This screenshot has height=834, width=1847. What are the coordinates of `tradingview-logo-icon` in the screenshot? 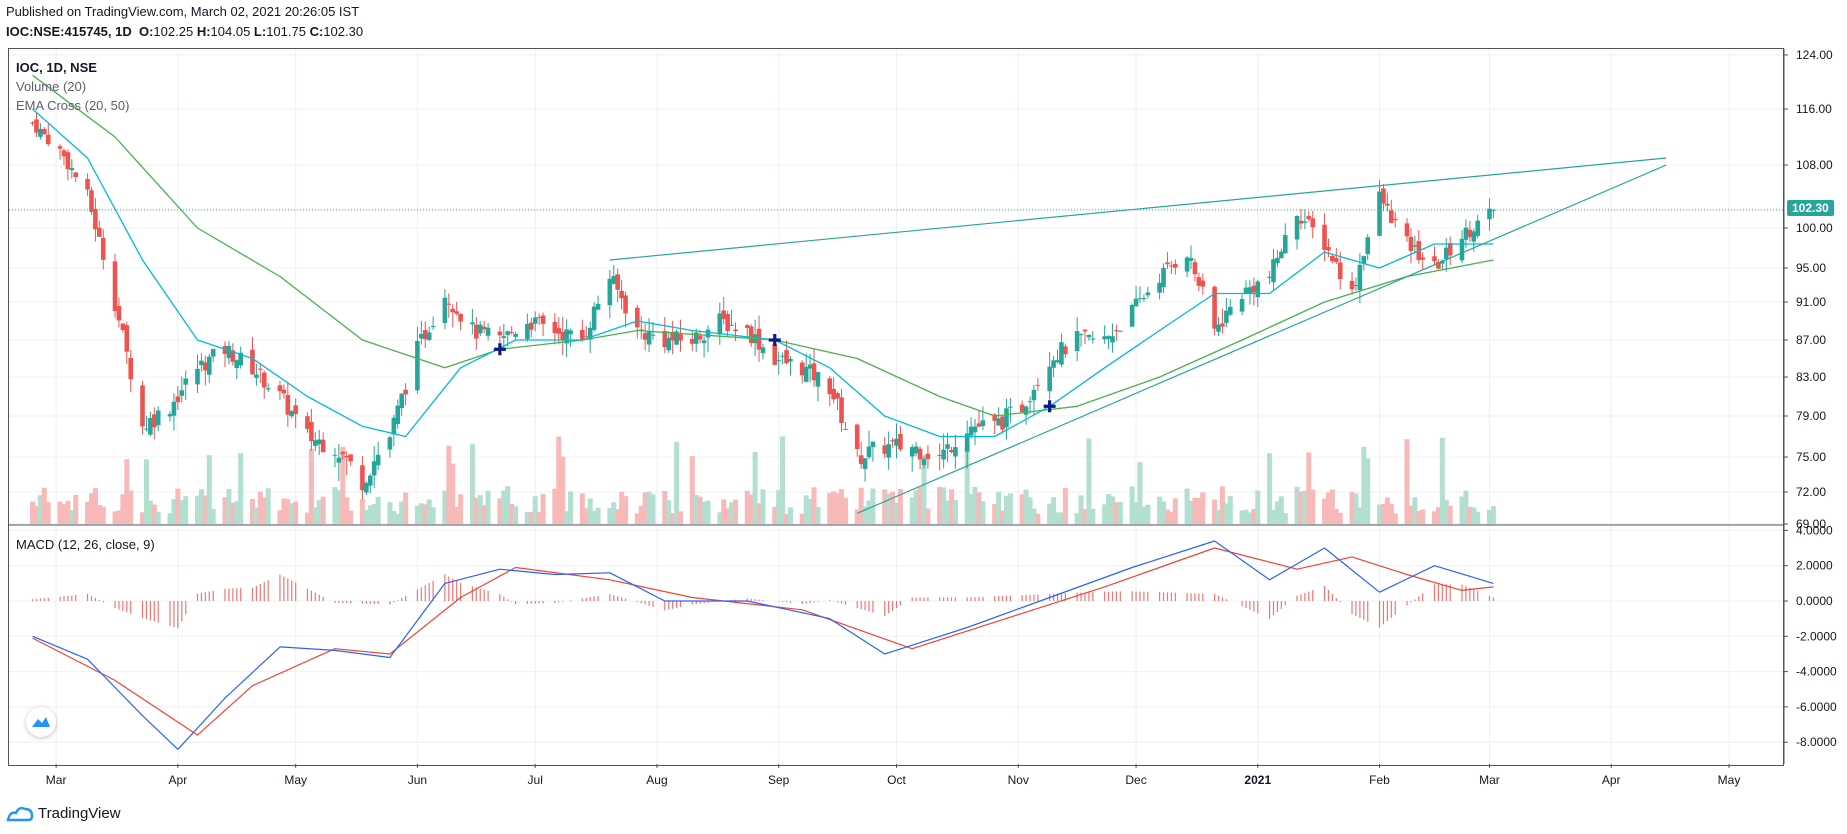 It's located at (20, 814).